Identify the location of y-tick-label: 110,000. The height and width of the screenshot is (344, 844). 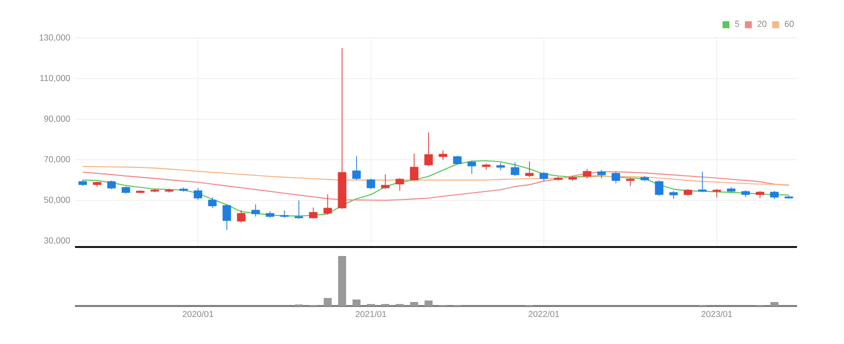
(55, 78).